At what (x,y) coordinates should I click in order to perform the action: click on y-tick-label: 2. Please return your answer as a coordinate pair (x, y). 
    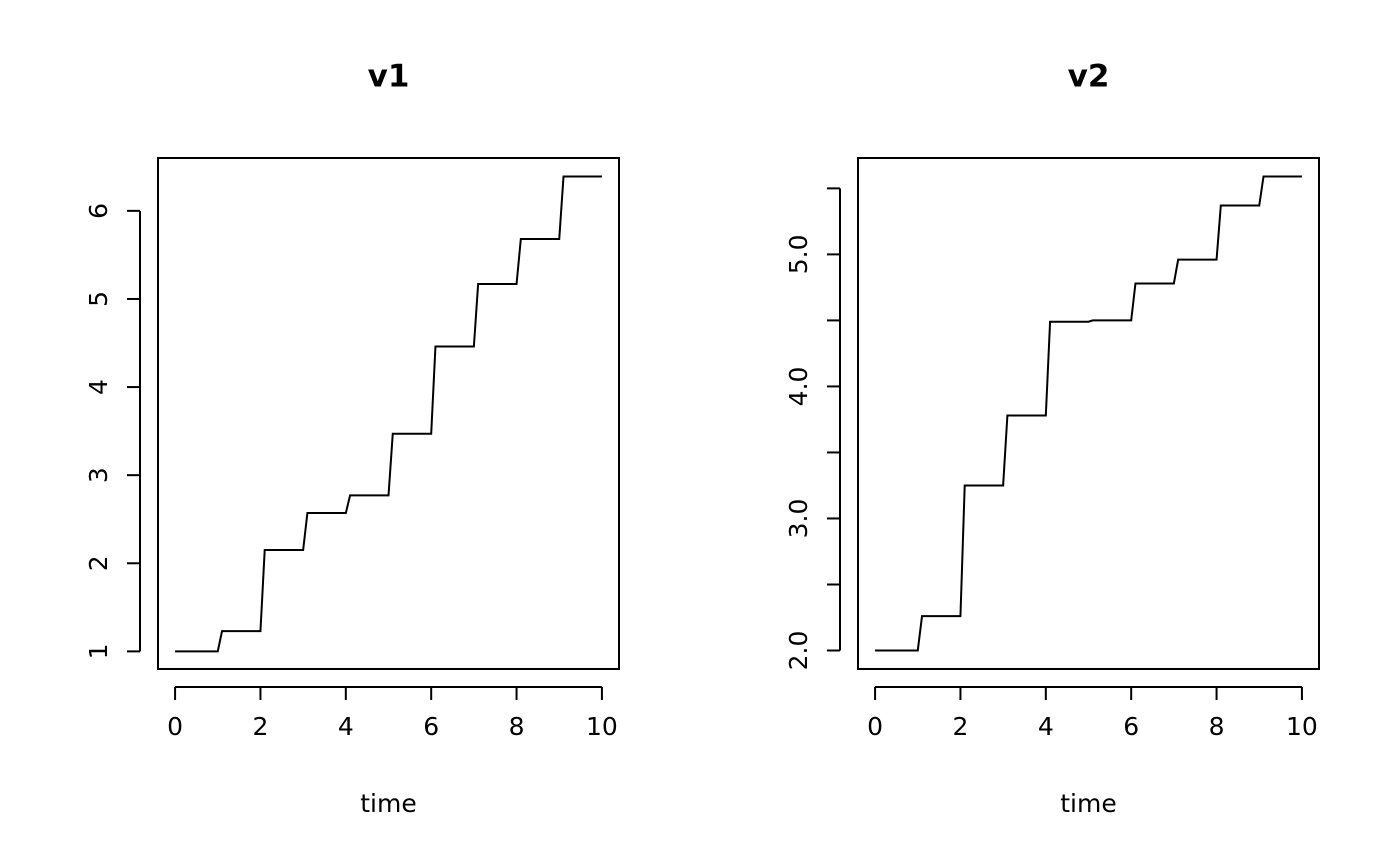
    Looking at the image, I should click on (98, 563).